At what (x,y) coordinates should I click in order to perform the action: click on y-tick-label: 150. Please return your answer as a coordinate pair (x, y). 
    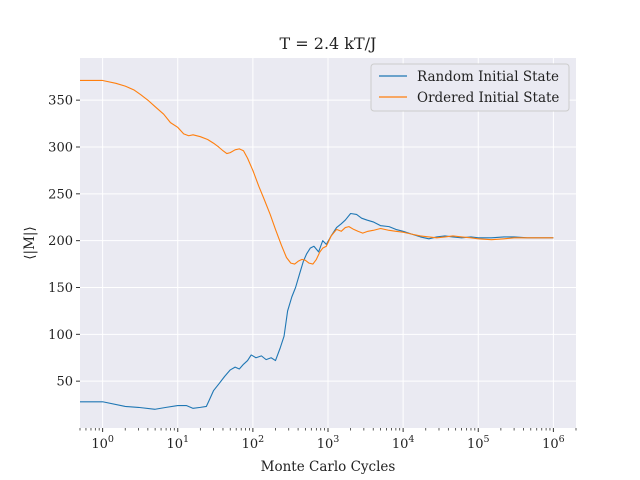
    Looking at the image, I should click on (60, 288).